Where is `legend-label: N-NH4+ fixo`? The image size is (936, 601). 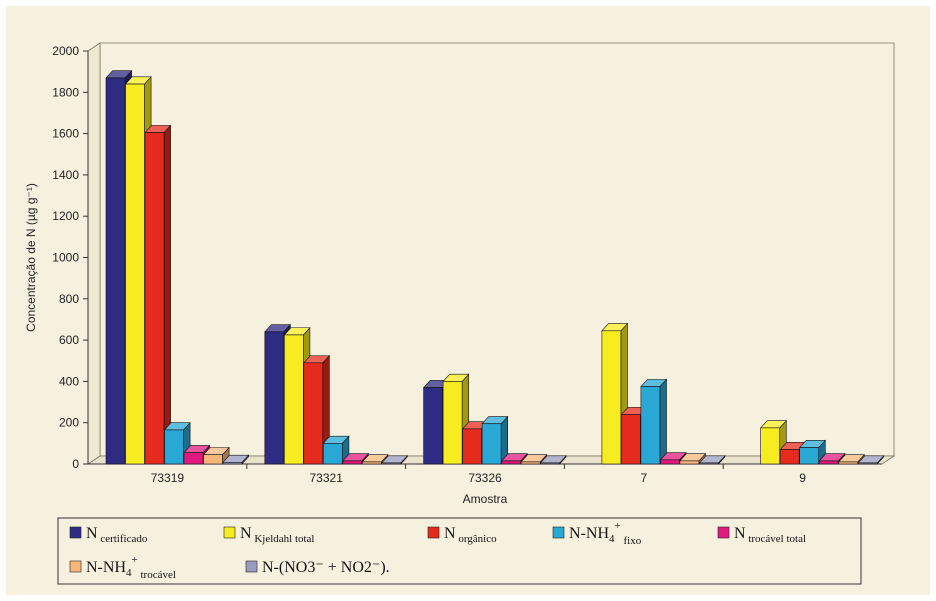
legend-label: N-NH4+ fixo is located at coordinates (605, 533).